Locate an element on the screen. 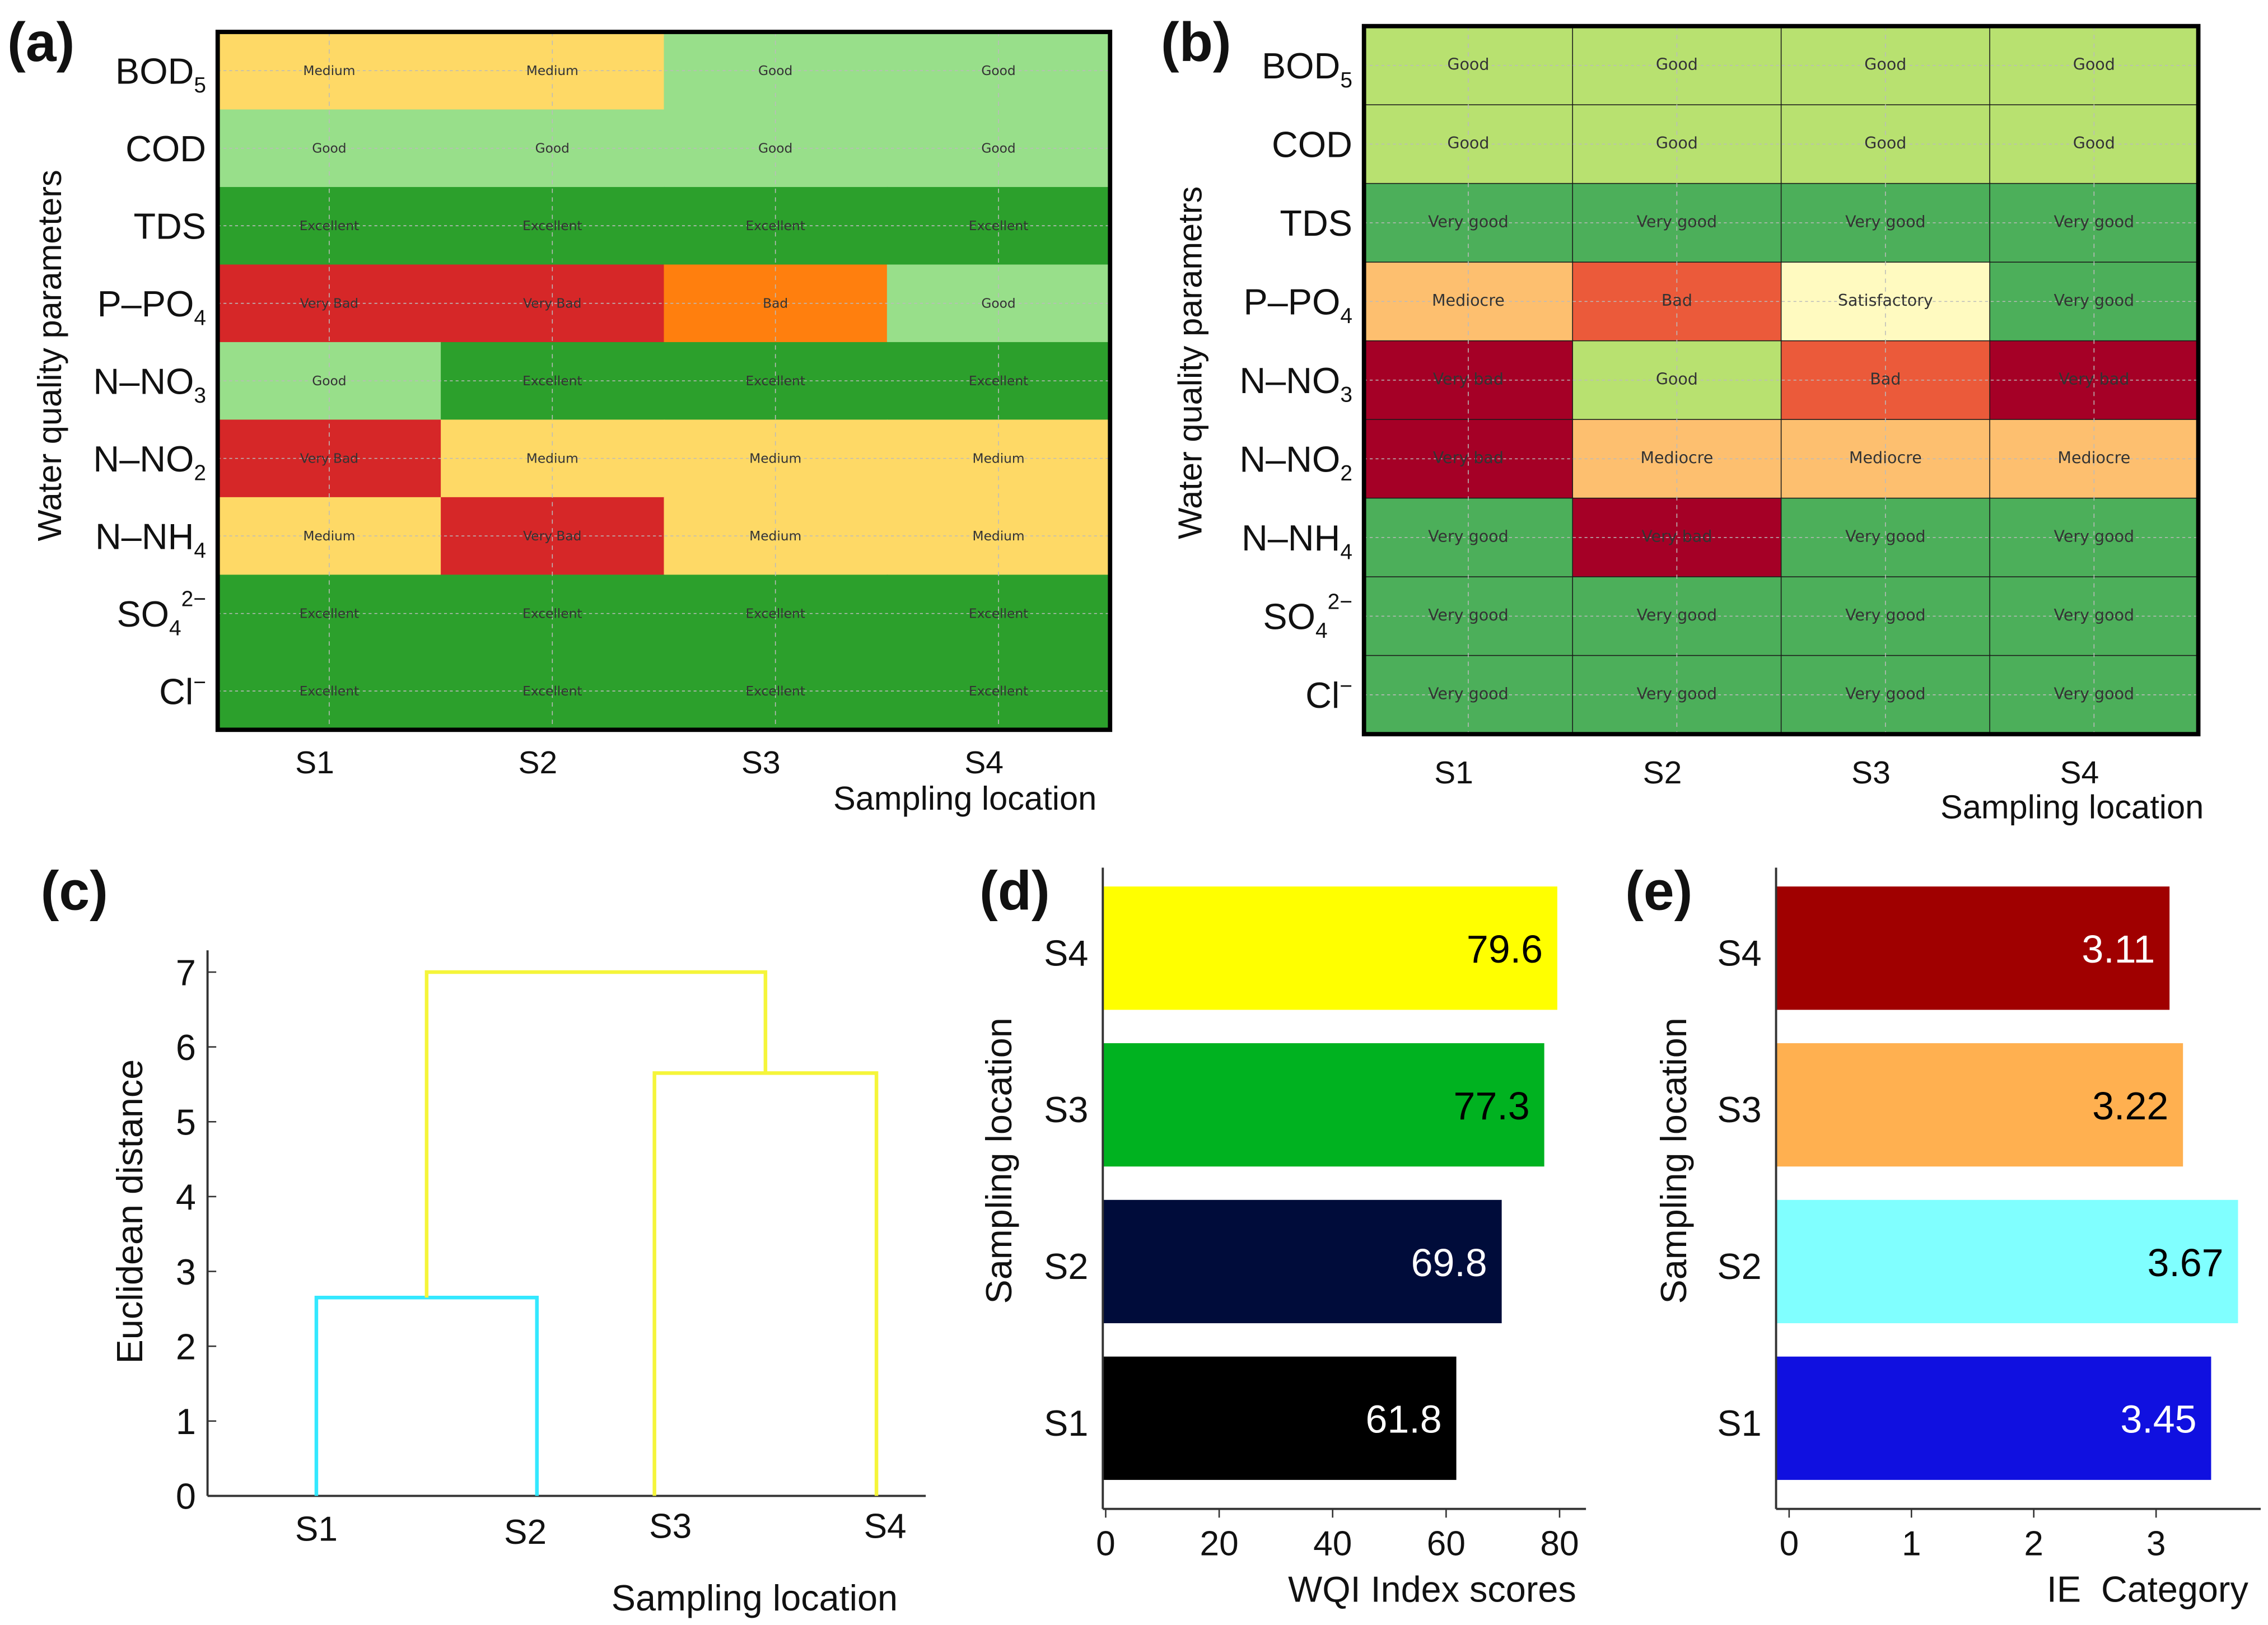  row-label-sup: − is located at coordinates (1346, 686).